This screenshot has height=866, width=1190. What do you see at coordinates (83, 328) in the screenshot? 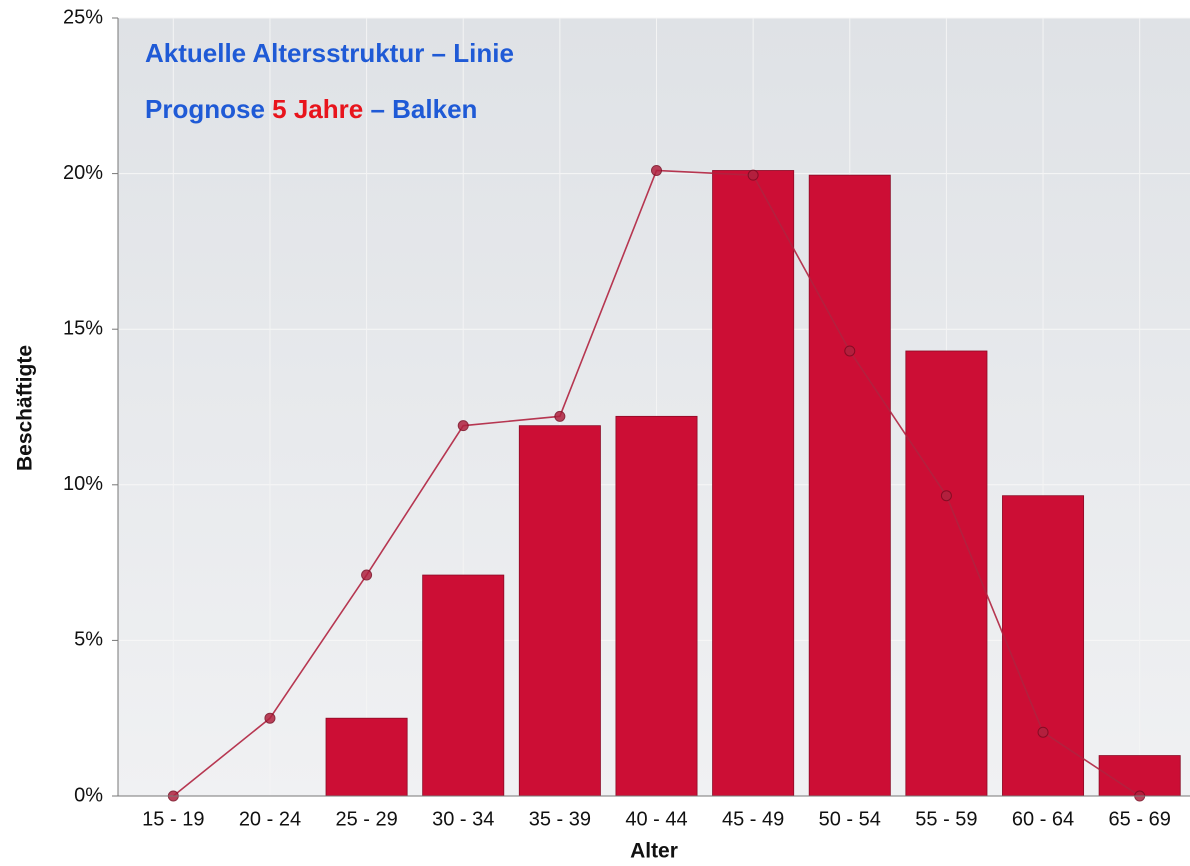
I see `y-tick-label: 15%` at bounding box center [83, 328].